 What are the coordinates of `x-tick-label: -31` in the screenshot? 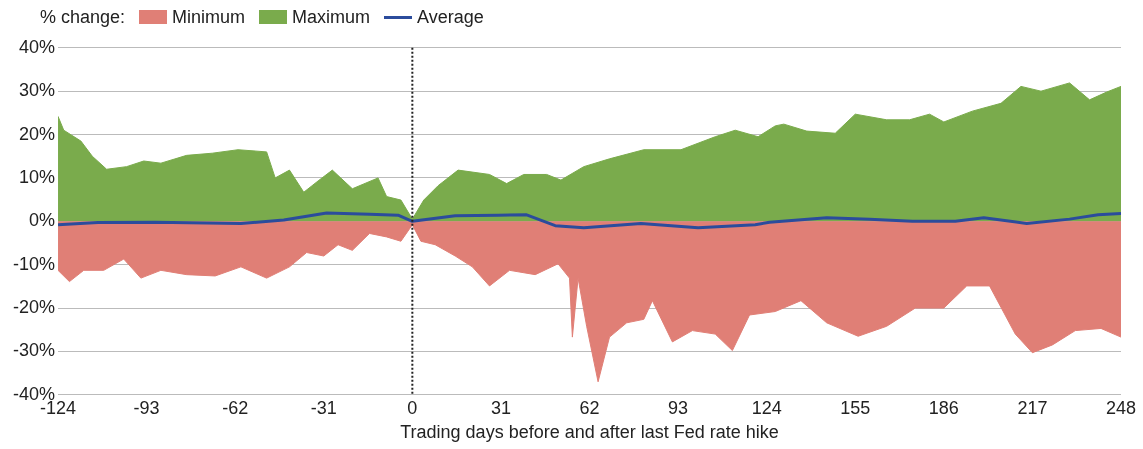 It's located at (323, 407).